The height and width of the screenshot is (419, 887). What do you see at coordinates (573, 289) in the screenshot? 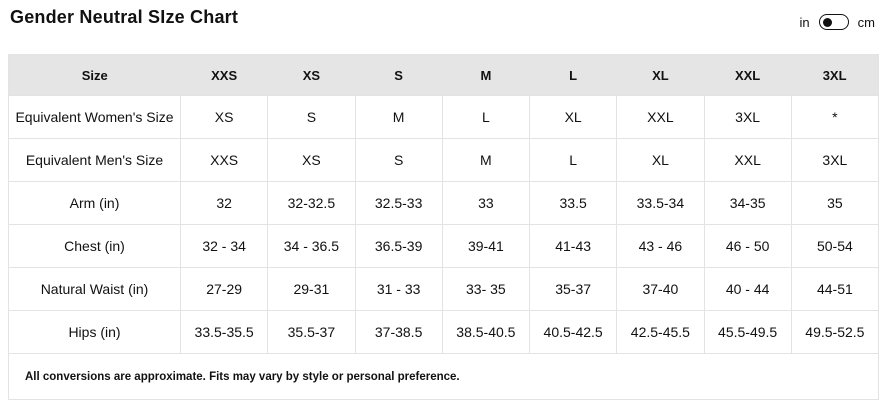
I see `table-cell: 35-37` at bounding box center [573, 289].